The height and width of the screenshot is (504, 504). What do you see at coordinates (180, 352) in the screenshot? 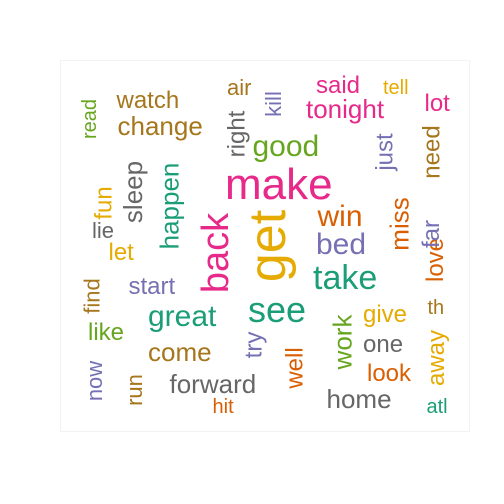
I see `word-come: come` at bounding box center [180, 352].